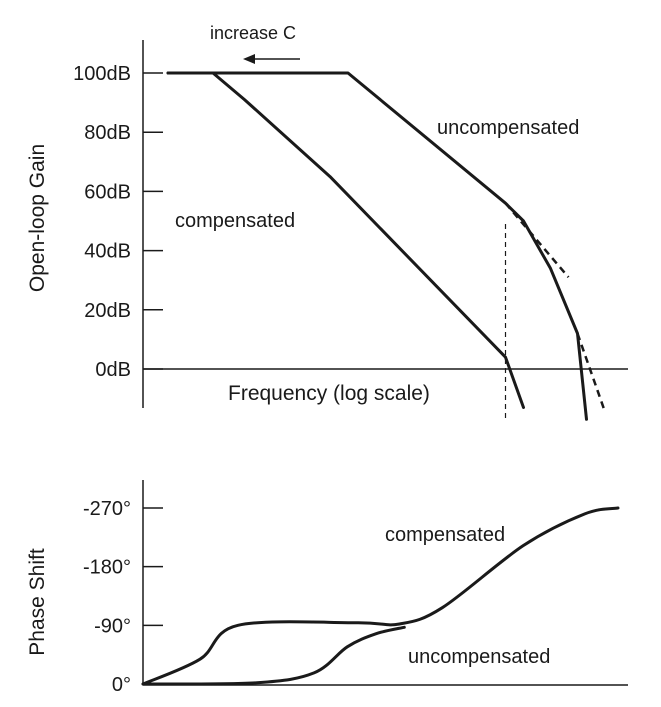  Describe the element at coordinates (107, 192) in the screenshot. I see `gain-tick-label: 60dB` at that location.